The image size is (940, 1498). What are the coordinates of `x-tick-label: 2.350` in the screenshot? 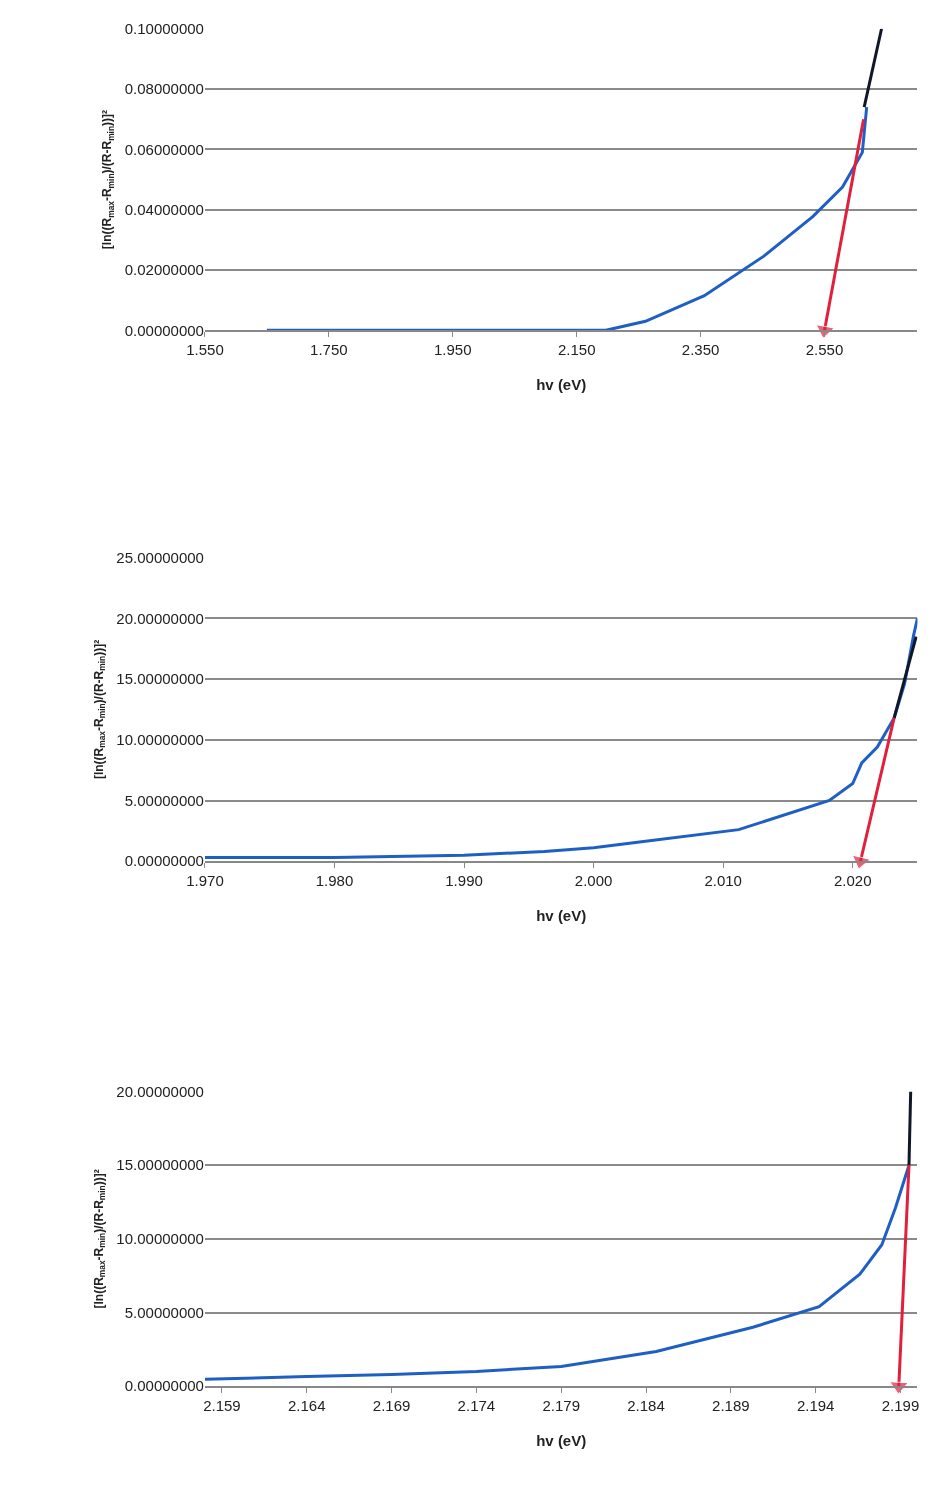 It's located at (700, 350).